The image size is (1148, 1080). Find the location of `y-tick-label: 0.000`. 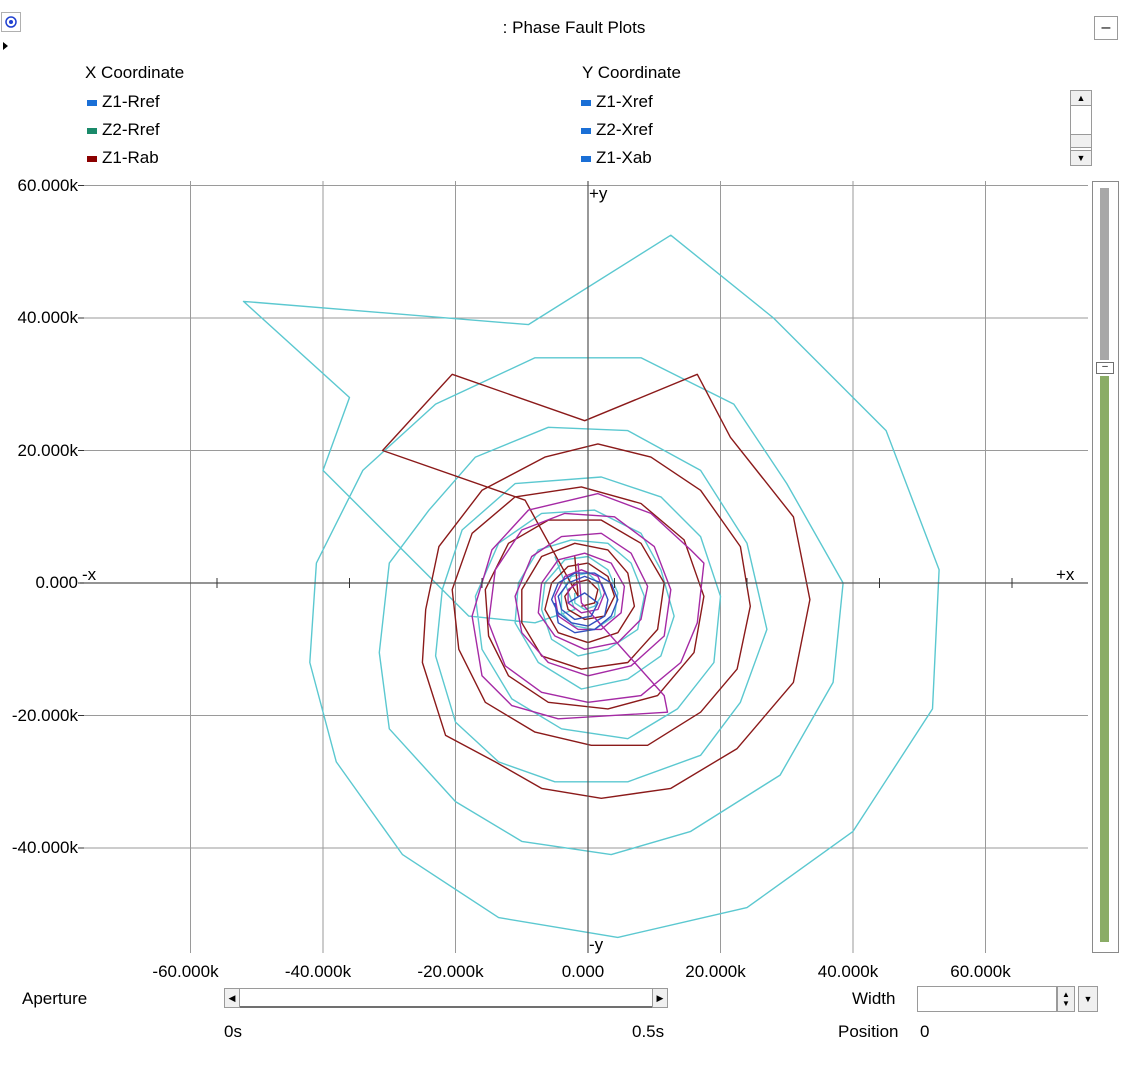

y-tick-label: 0.000 is located at coordinates (56, 582).